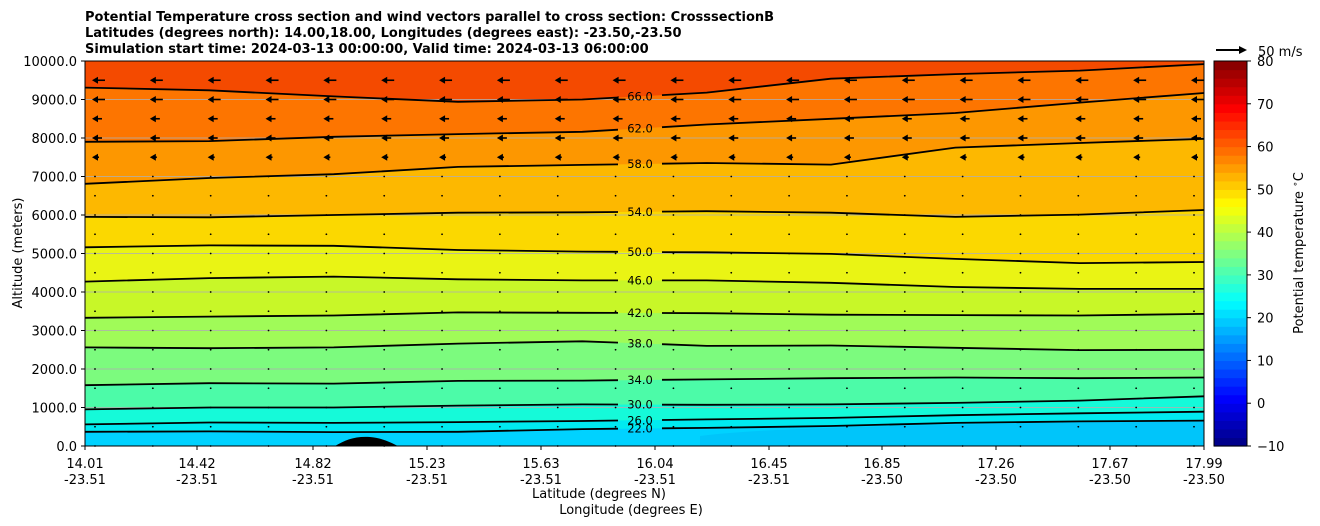 The image size is (1320, 526). What do you see at coordinates (55, 409) in the screenshot?
I see `y-tick-label: 1000.0` at bounding box center [55, 409].